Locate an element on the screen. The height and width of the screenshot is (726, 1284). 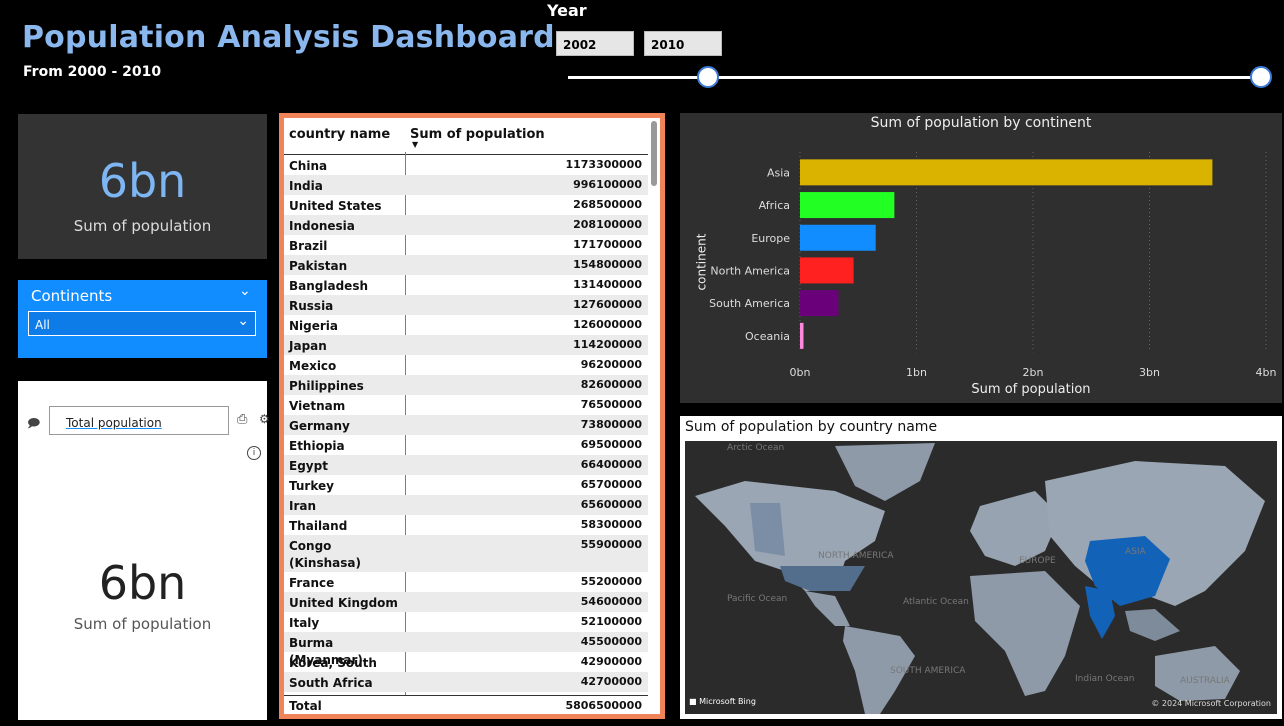
bar-africa is located at coordinates (847, 205).